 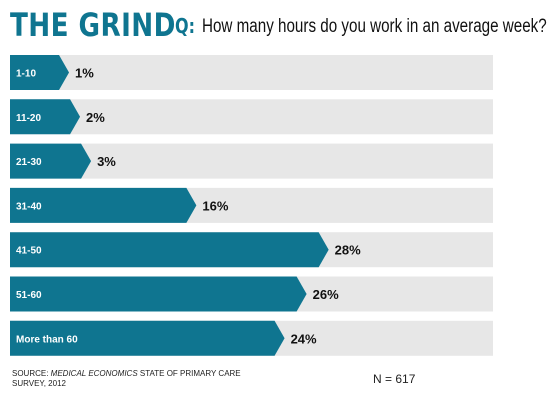 I want to click on value-label: 3%, so click(x=106, y=161).